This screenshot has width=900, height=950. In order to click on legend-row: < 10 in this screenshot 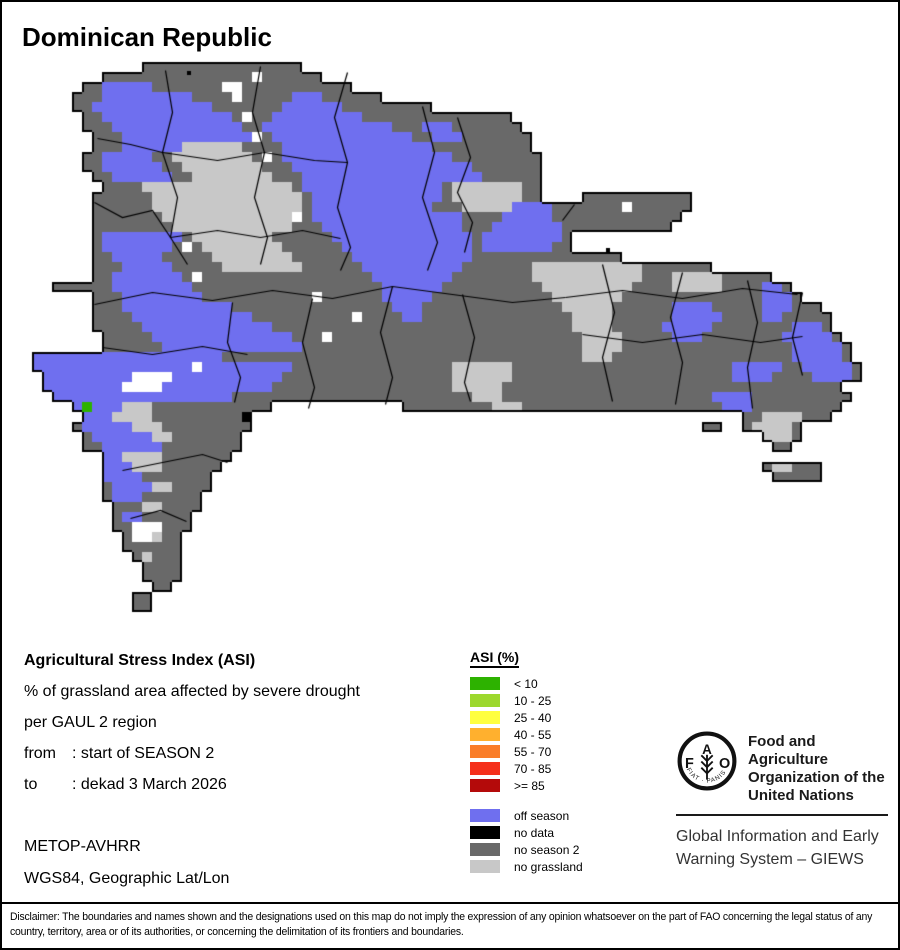, I will do `click(570, 683)`.